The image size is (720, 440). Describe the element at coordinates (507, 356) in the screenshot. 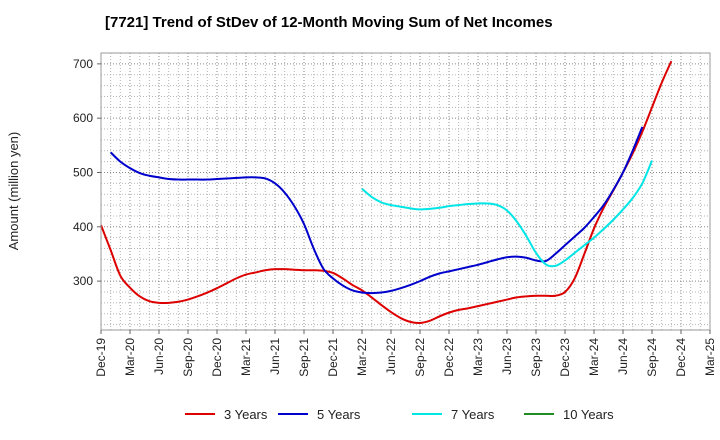

I see `x-tick-label: Jun-23` at that location.